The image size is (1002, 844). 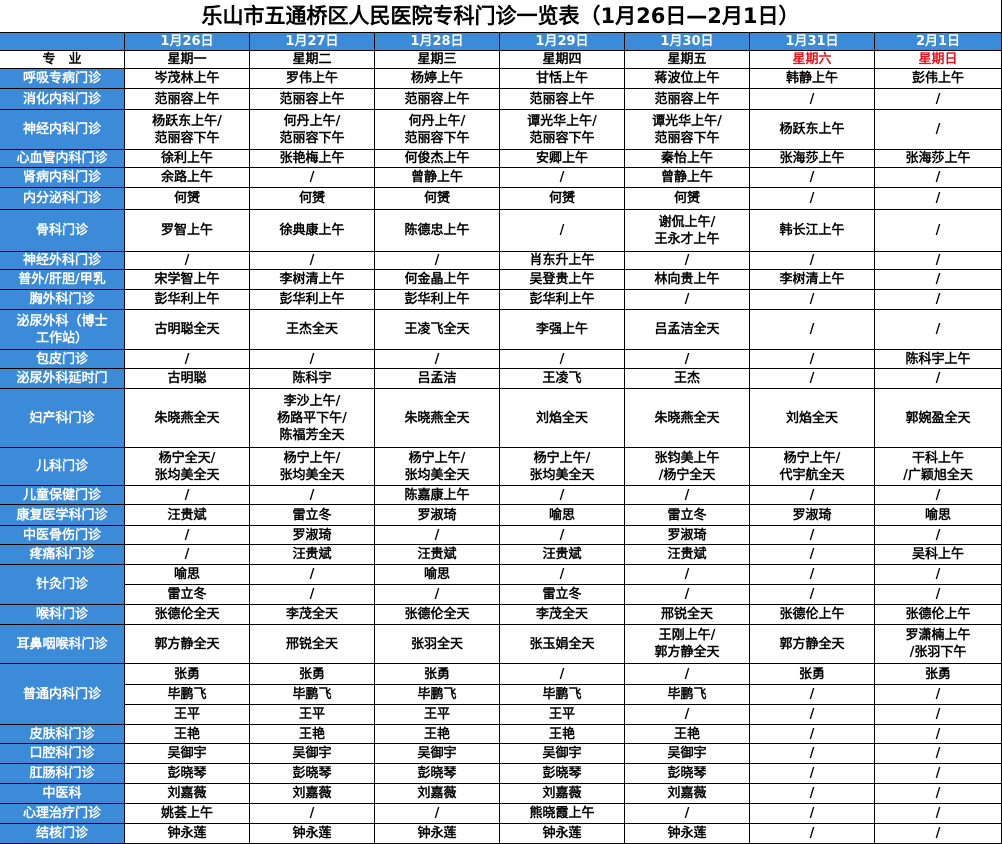 What do you see at coordinates (312, 280) in the screenshot?
I see `schedule-cell: 李树清上午` at bounding box center [312, 280].